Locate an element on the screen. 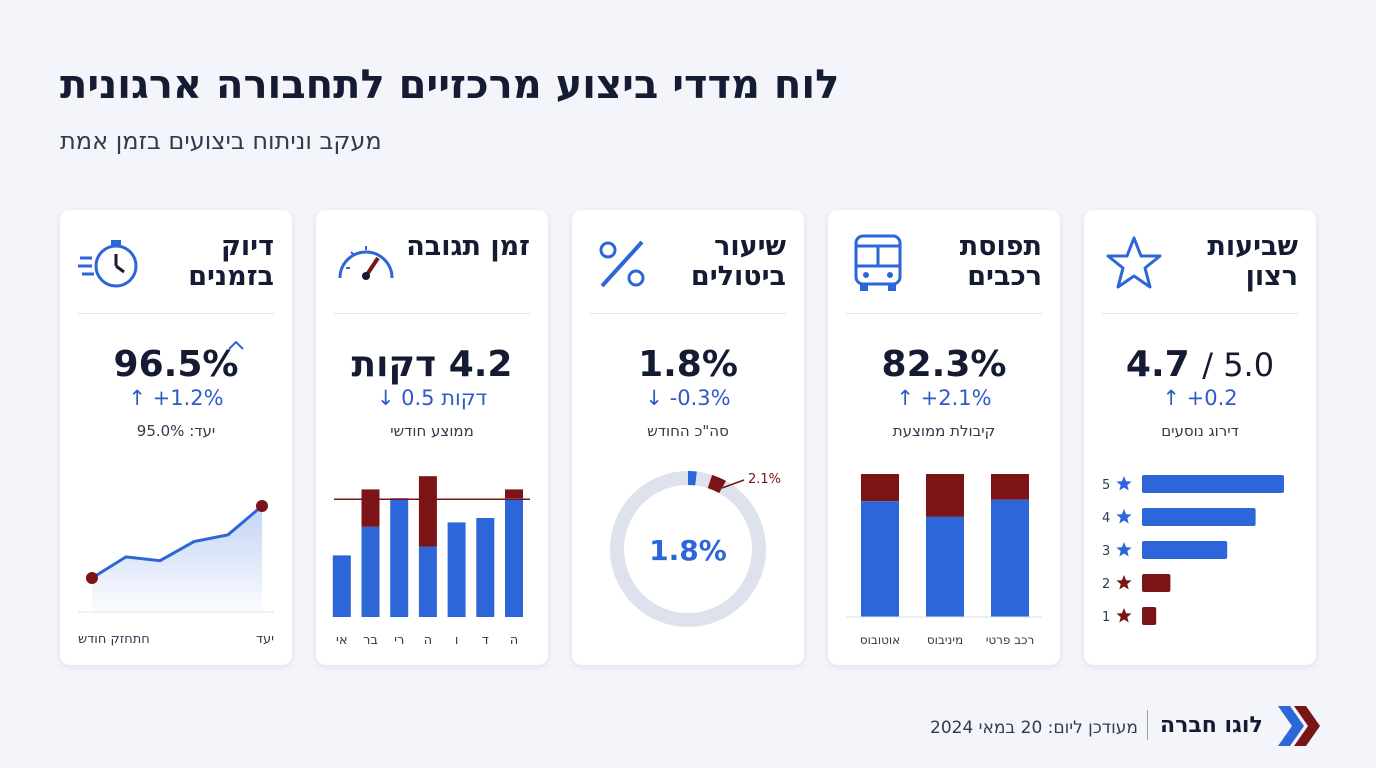 The height and width of the screenshot is (768, 1376). kpi-scale: / 5.0 is located at coordinates (1238, 365).